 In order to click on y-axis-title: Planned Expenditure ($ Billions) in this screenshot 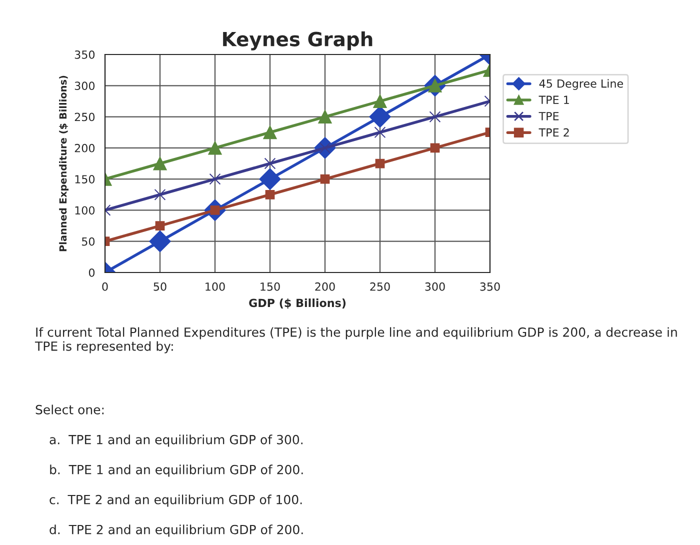, I will do `click(64, 164)`.